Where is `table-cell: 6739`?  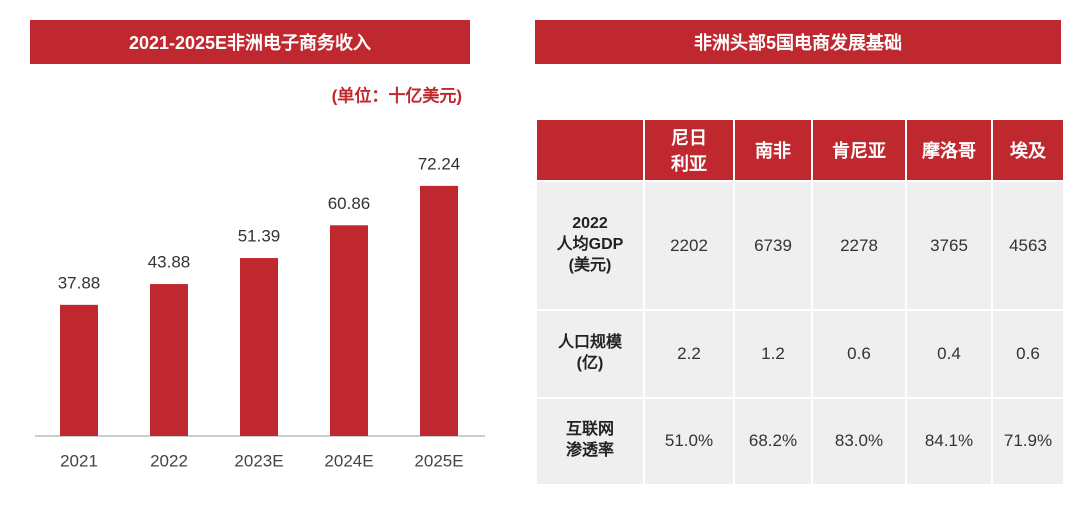 table-cell: 6739 is located at coordinates (773, 245).